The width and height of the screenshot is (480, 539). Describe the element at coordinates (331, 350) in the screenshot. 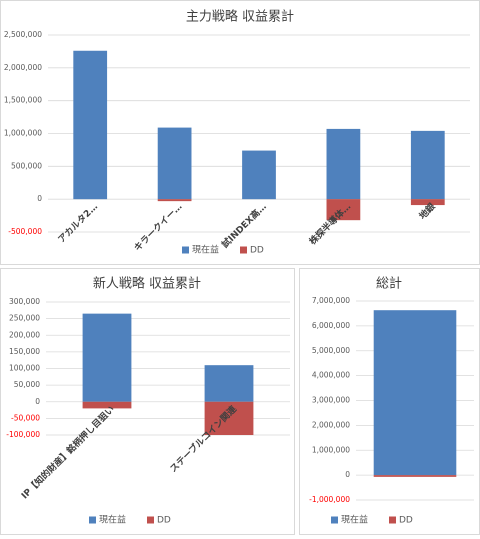

I see `y-tick-label: 5,000,000` at that location.